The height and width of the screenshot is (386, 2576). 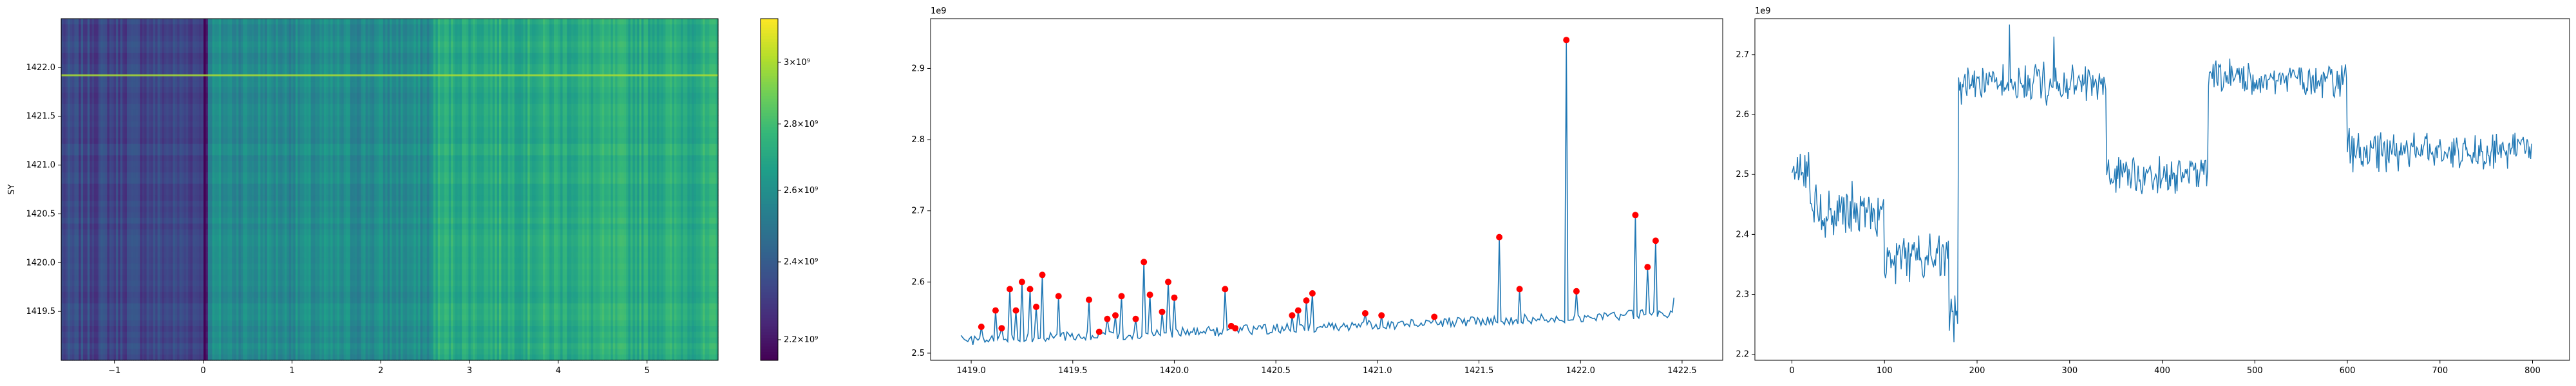 I want to click on peaks-ytick-label: 2.6, so click(x=918, y=282).